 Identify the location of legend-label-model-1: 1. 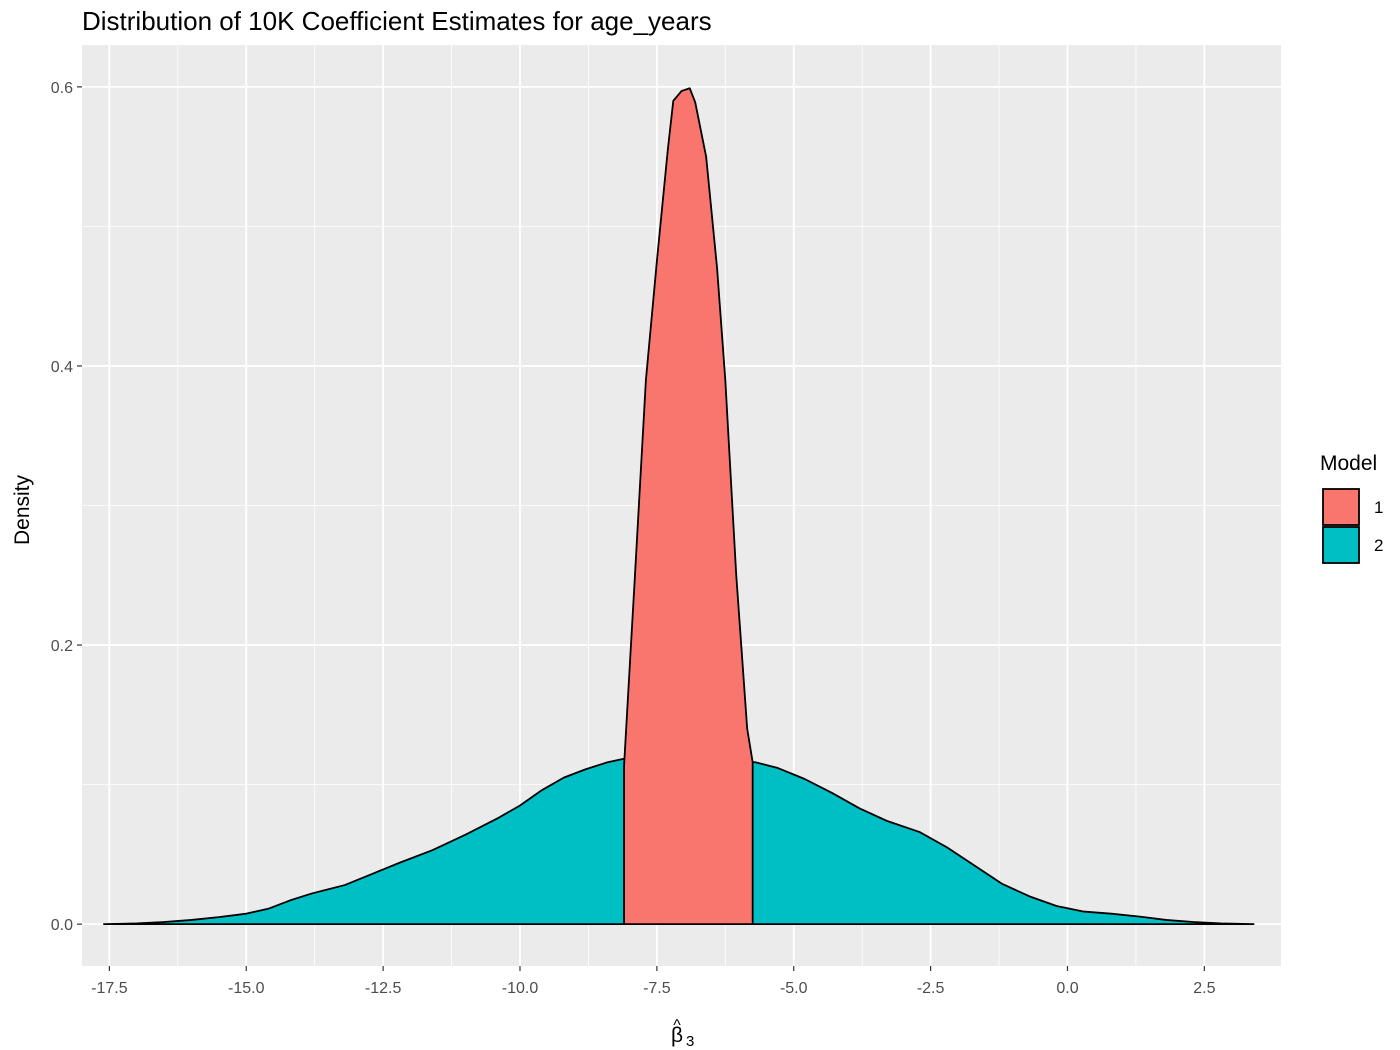
(1378, 507).